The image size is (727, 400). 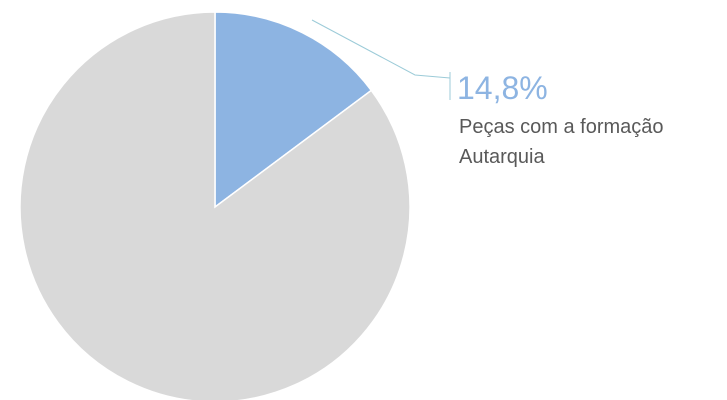 What do you see at coordinates (561, 142) in the screenshot?
I see `category-label: Peças com a formação Autarquia` at bounding box center [561, 142].